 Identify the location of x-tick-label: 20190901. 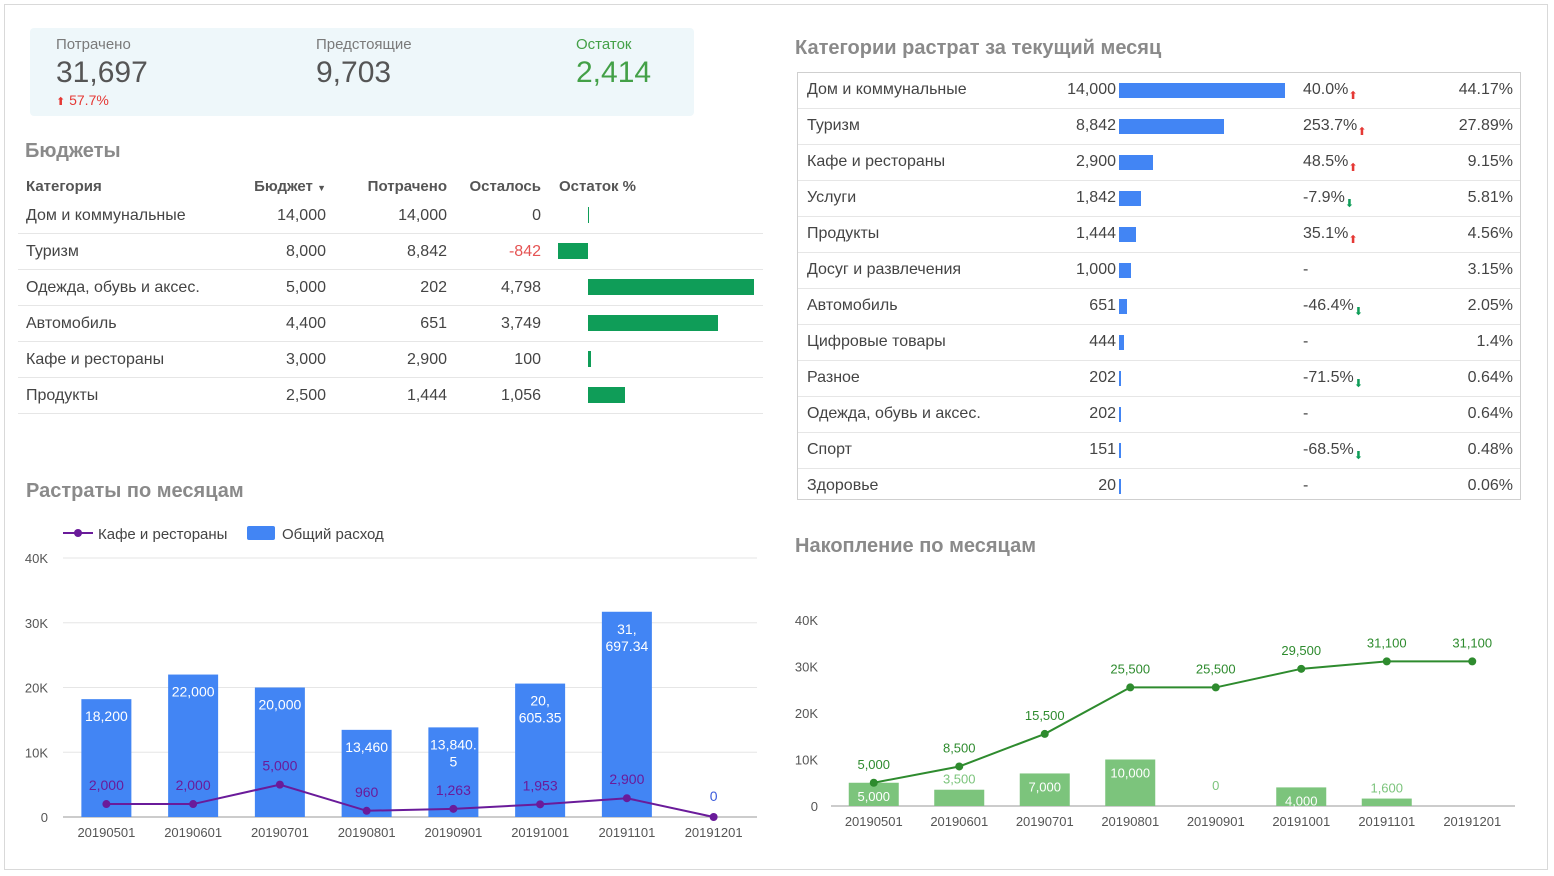
(453, 832).